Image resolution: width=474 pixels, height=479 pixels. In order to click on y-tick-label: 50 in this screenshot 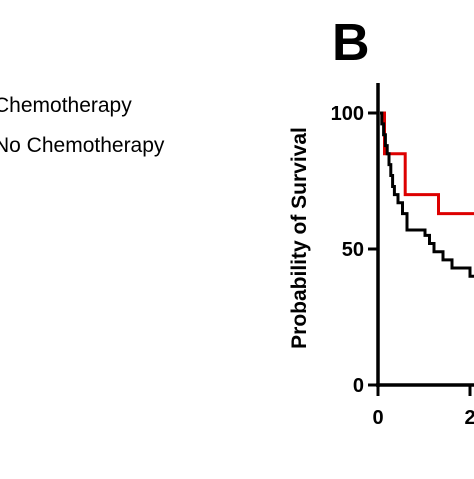, I will do `click(353, 250)`.